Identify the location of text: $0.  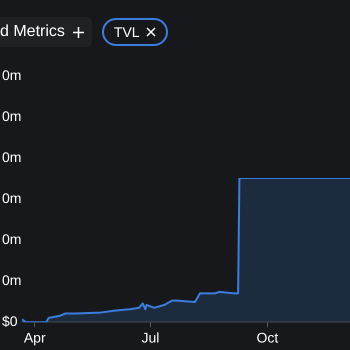
(10, 321).